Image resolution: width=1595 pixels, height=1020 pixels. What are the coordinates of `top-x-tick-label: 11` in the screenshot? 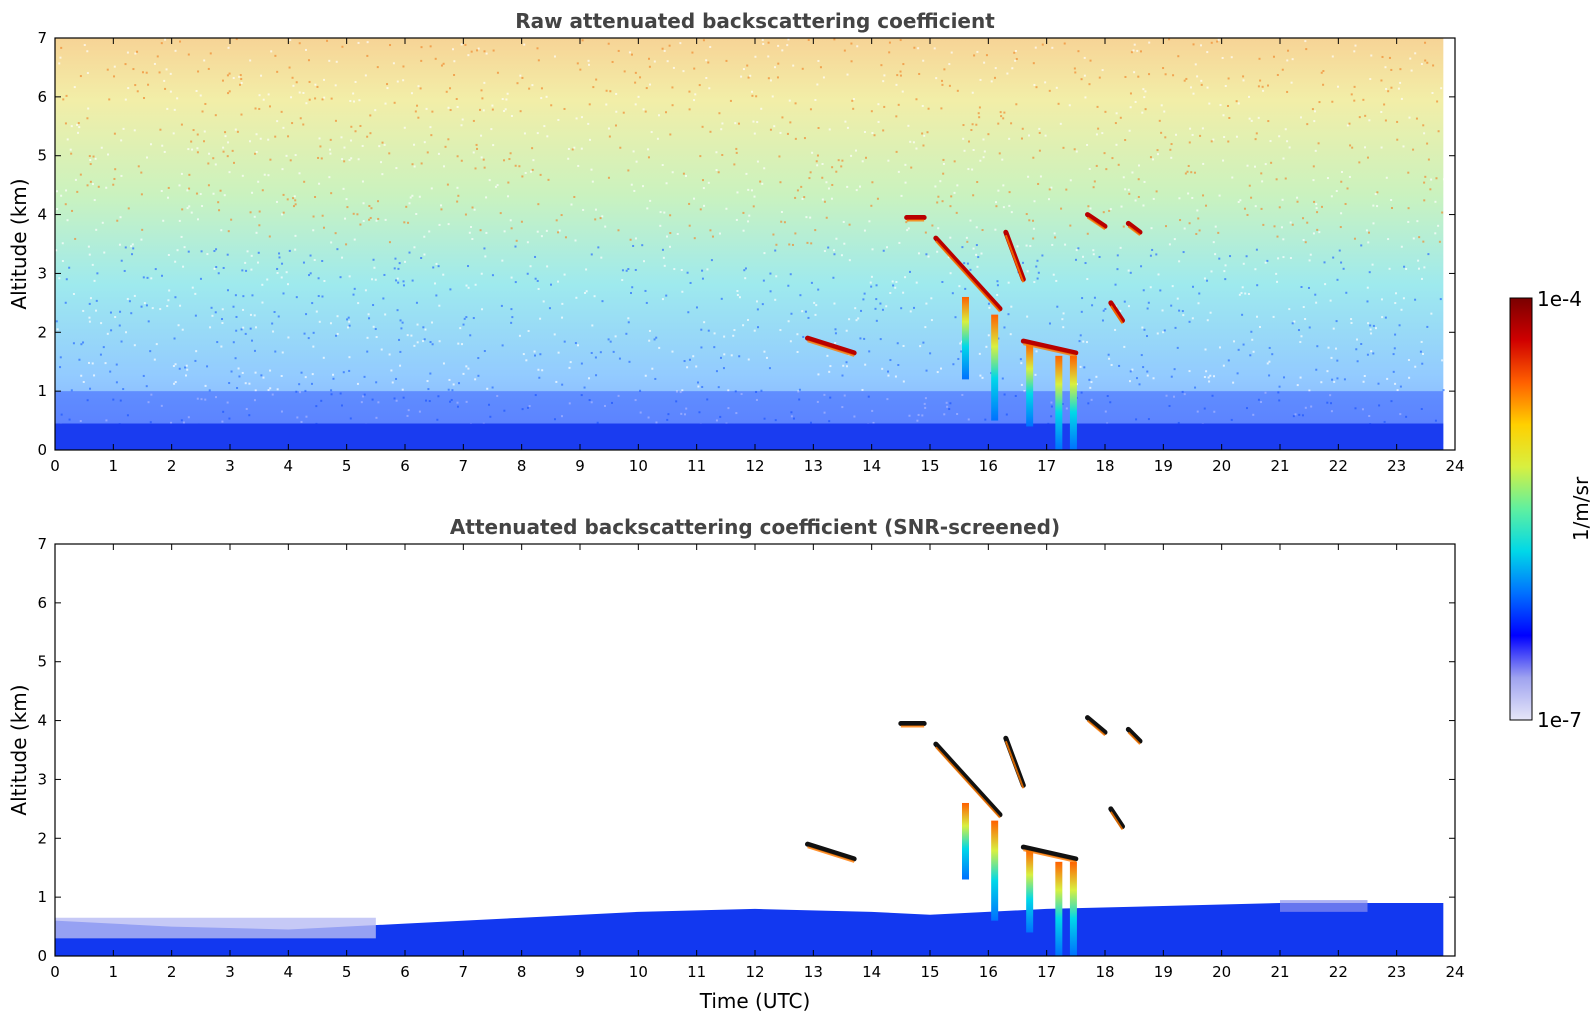 It's located at (696, 466).